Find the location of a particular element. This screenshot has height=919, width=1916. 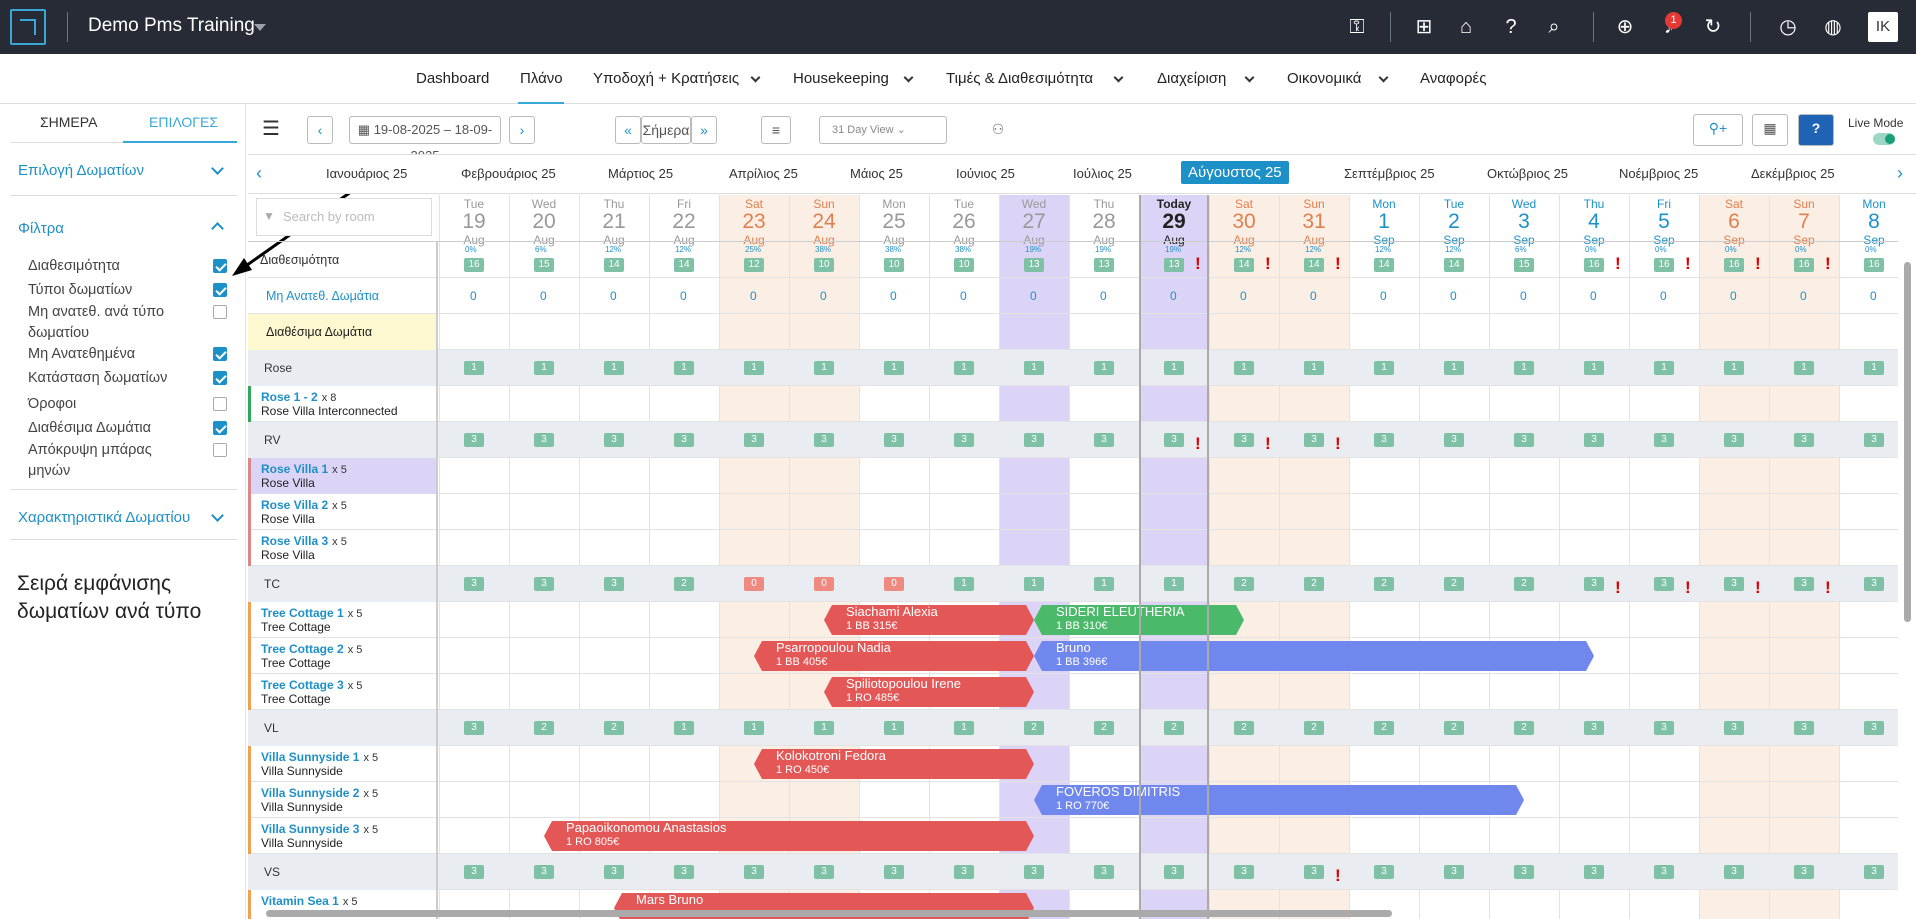

filter-label: Κατάσταση δωματίων is located at coordinates (98, 378).